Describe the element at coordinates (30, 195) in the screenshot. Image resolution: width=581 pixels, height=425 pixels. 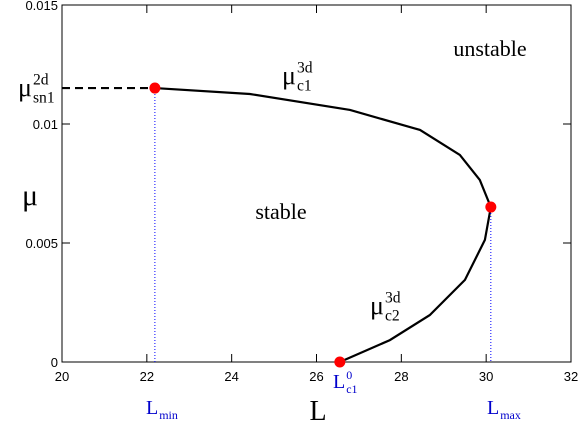
I see `y-axis-label: μ` at that location.